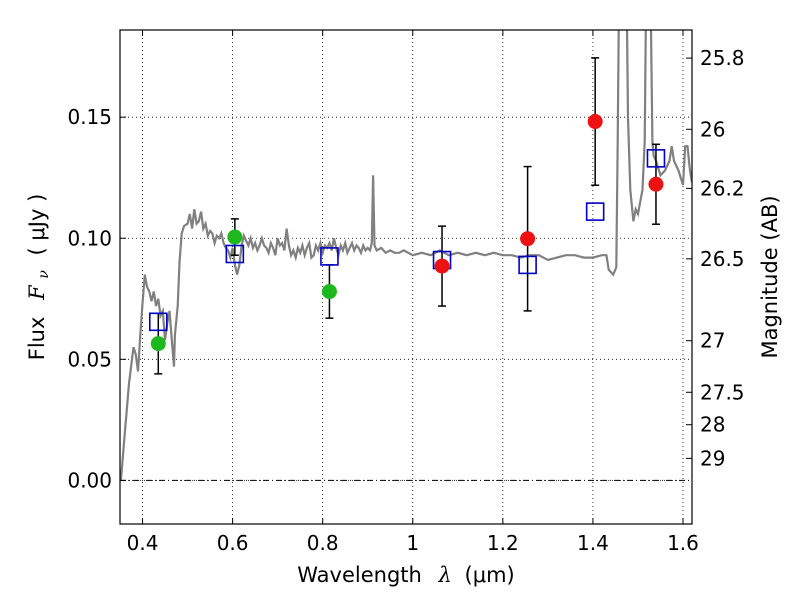  Describe the element at coordinates (233, 543) in the screenshot. I see `x-tick-label: 0.6` at that location.